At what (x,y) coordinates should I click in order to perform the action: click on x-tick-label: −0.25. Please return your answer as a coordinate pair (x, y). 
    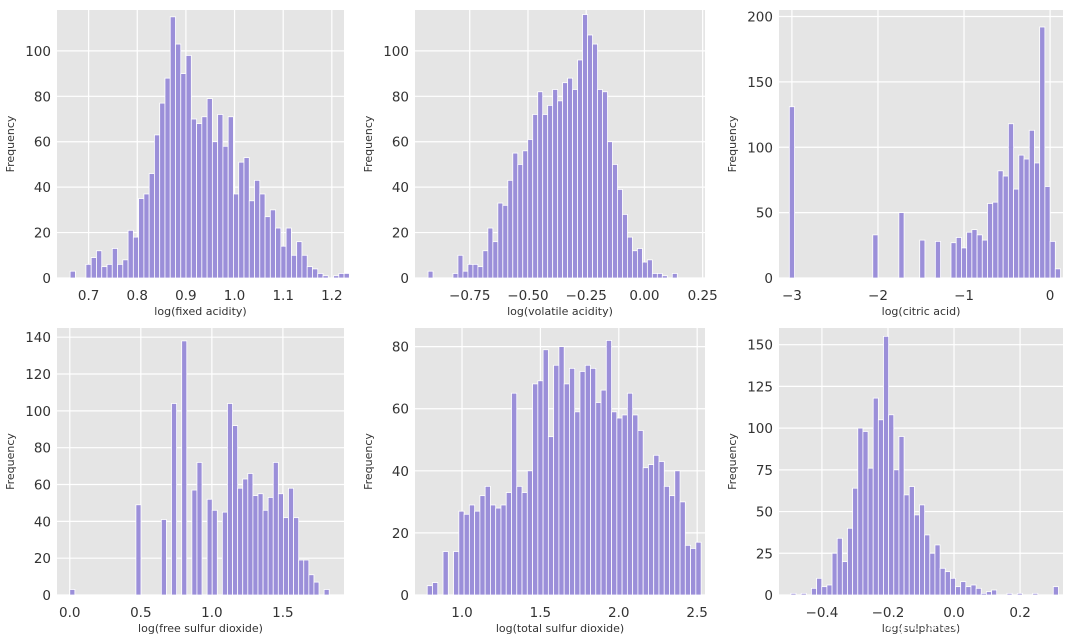
    Looking at the image, I should click on (586, 296).